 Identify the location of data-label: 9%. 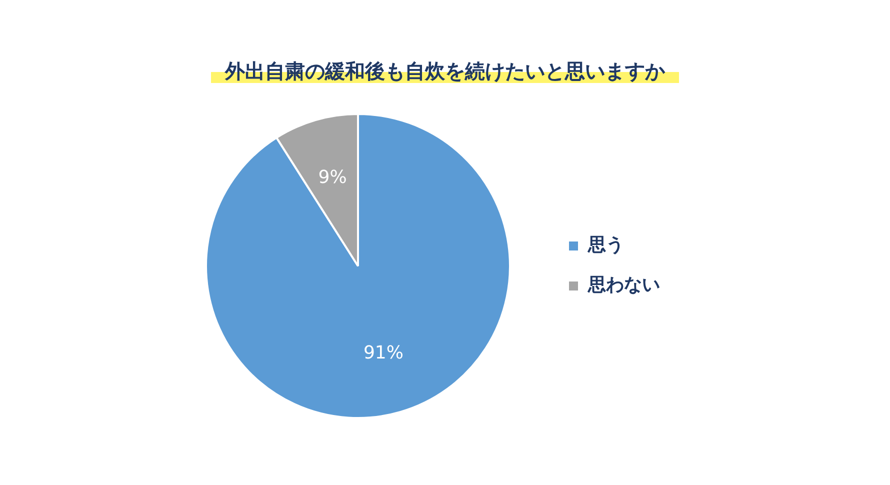
(332, 177).